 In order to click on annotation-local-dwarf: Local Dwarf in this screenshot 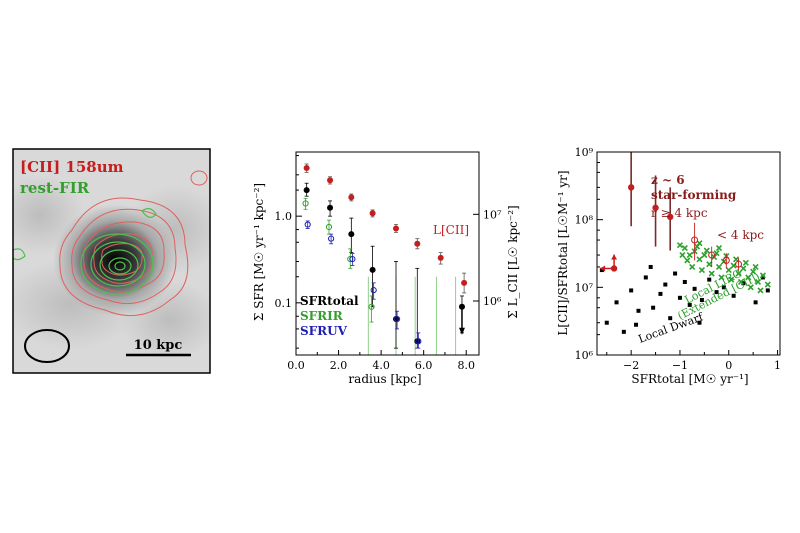, I will do `click(671, 328)`.